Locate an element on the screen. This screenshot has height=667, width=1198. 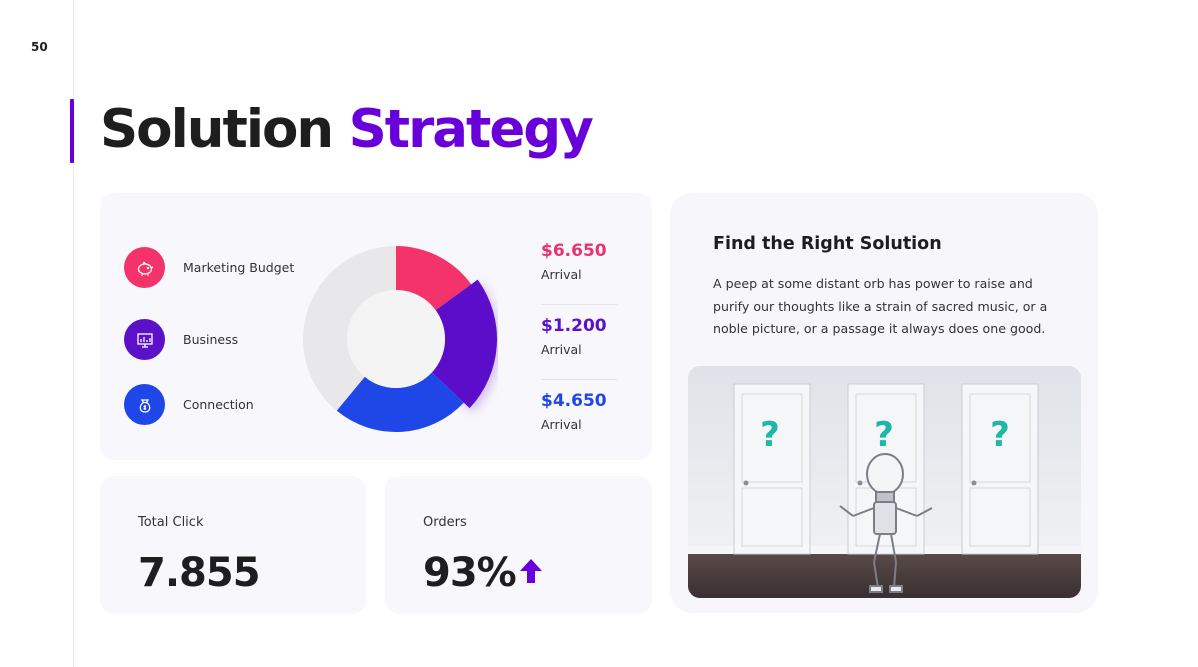
arrow-up-icon is located at coordinates (531, 571).